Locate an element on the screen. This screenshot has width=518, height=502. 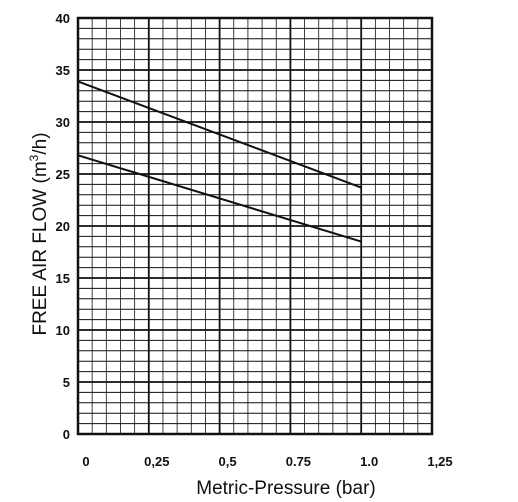
x-tick-label: 1,25 is located at coordinates (439, 461).